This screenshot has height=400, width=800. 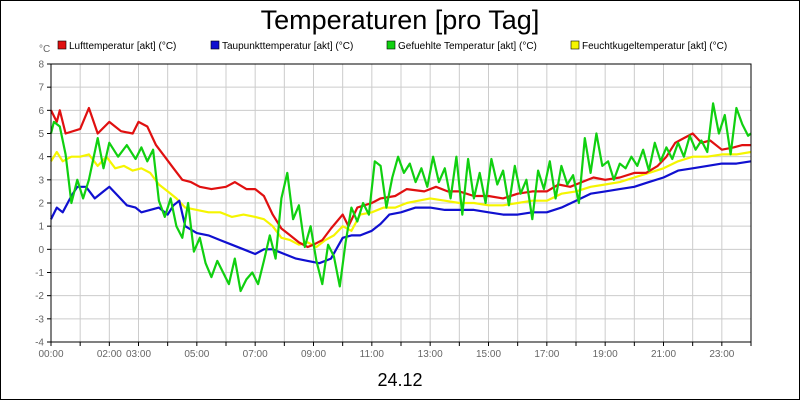 I want to click on x-tick-label: 03:00, so click(x=138, y=354).